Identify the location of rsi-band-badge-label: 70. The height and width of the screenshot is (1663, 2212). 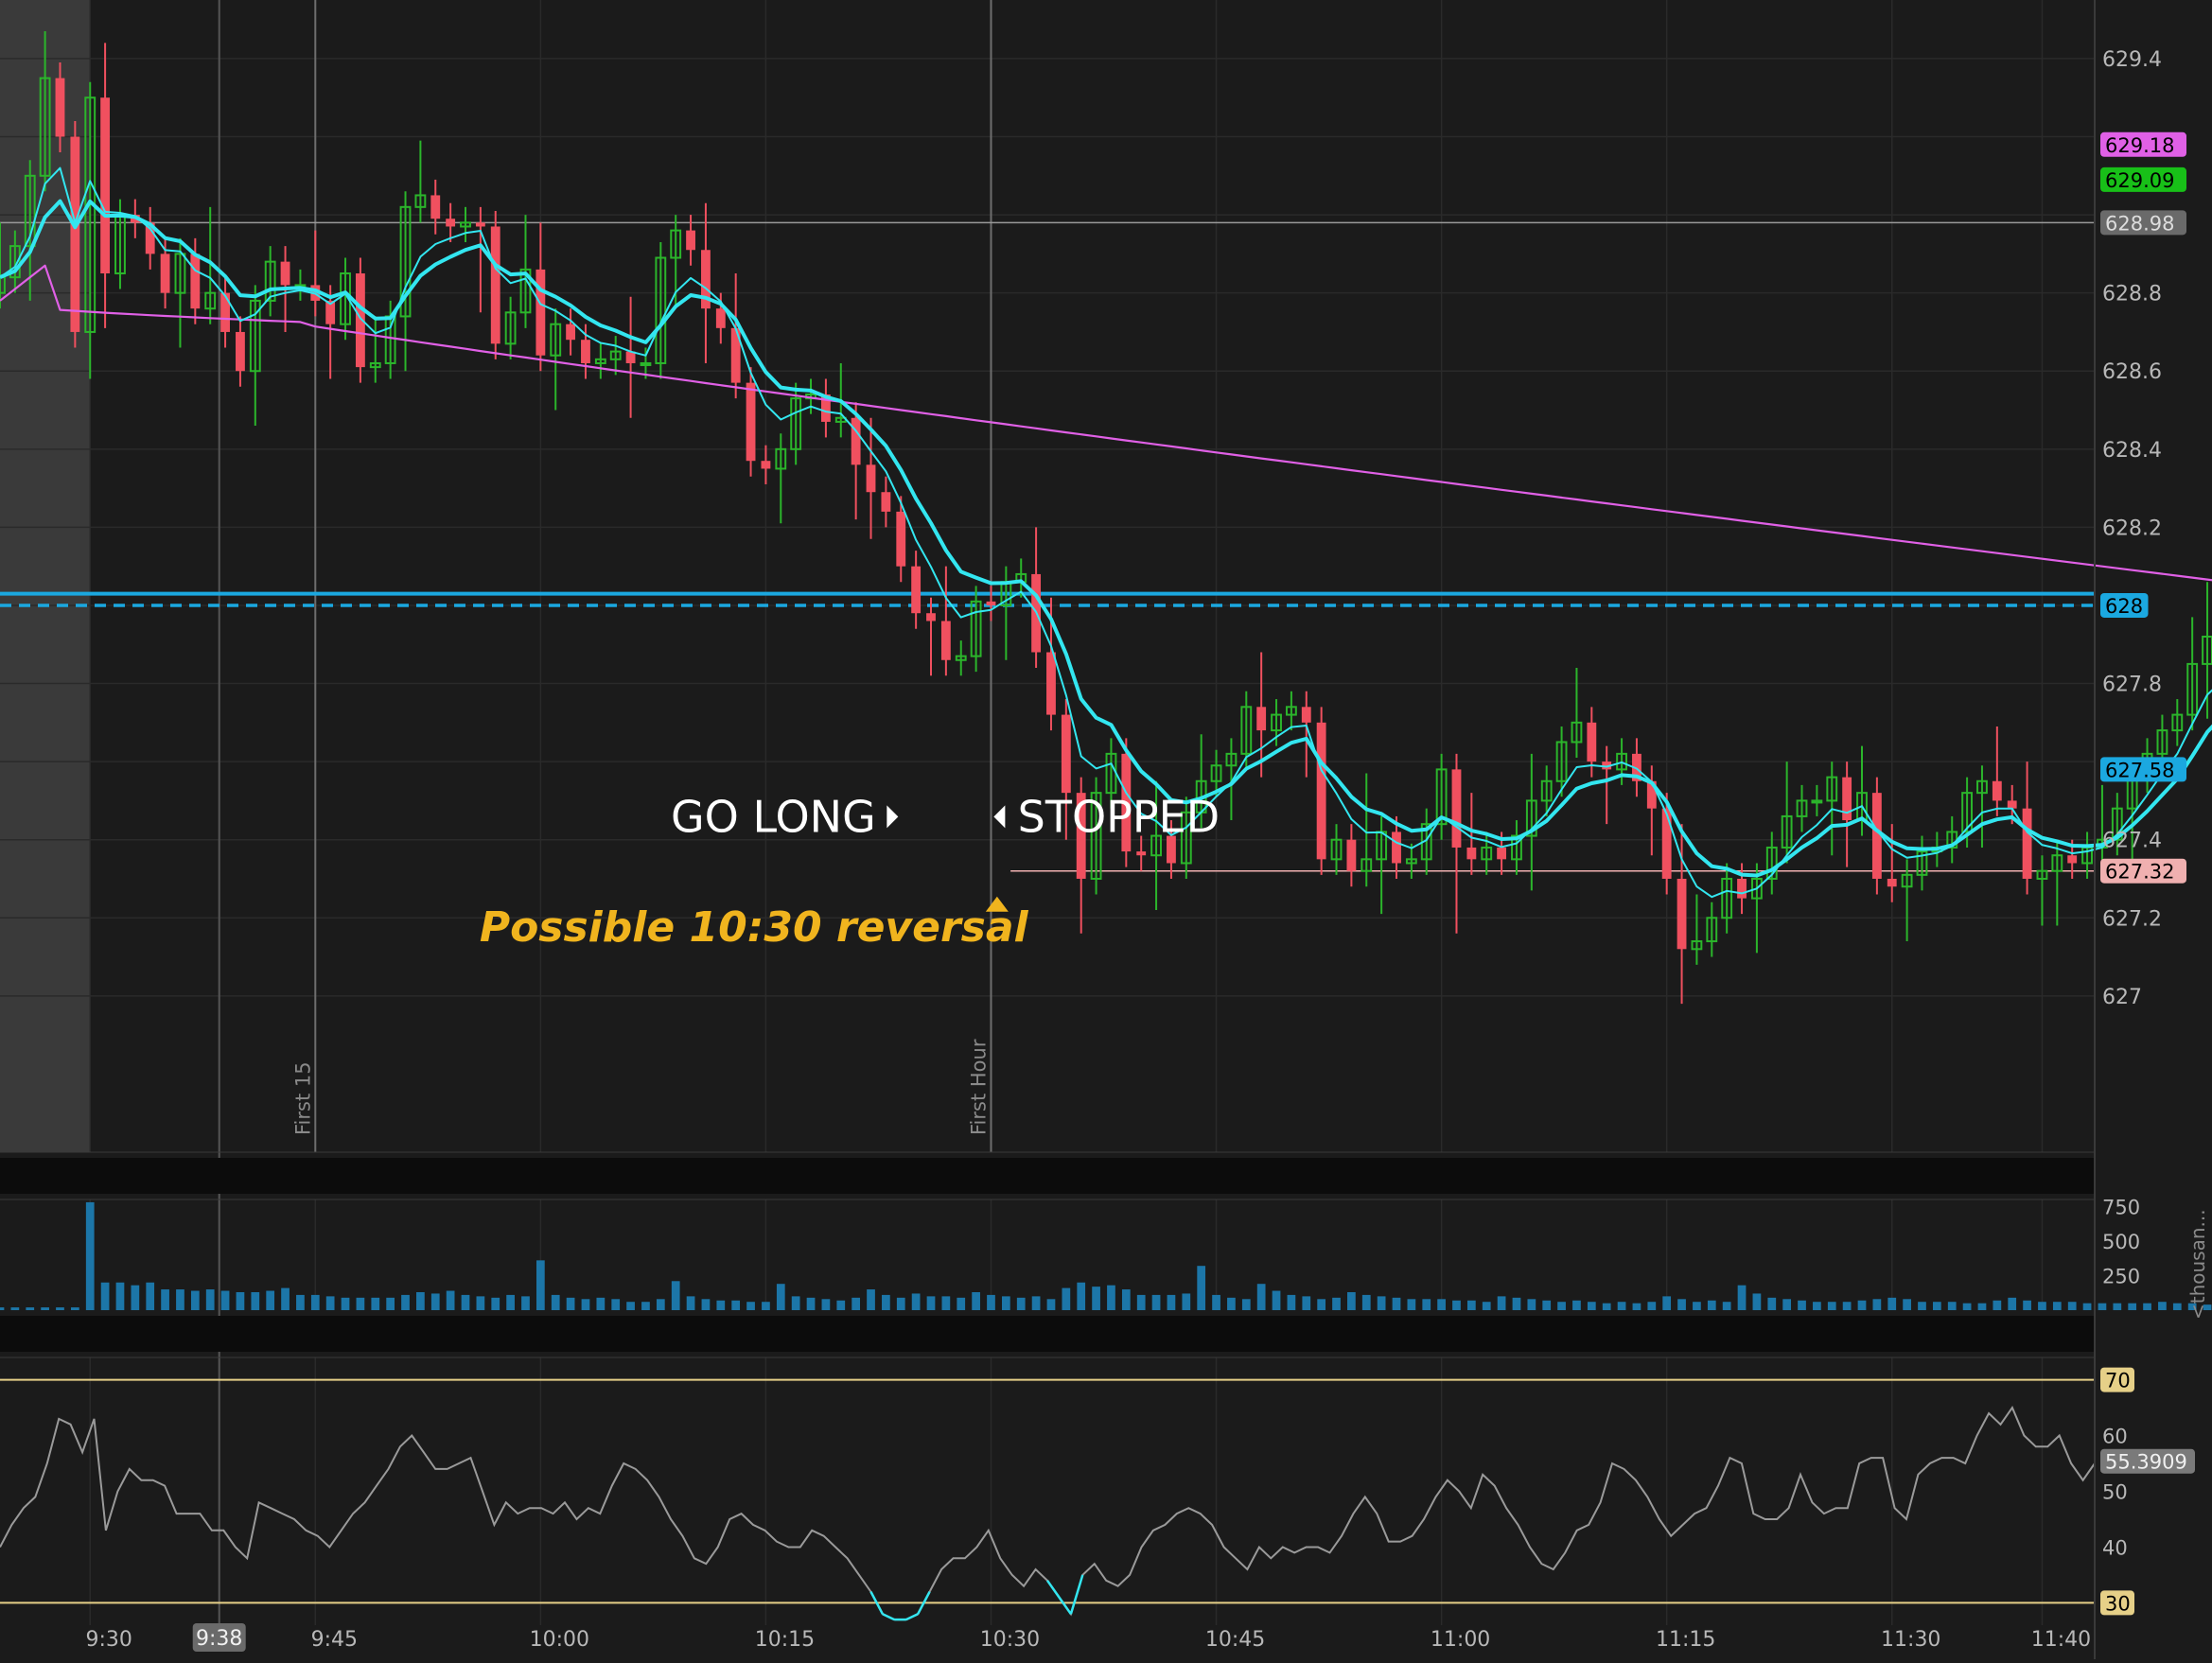
(2118, 1381).